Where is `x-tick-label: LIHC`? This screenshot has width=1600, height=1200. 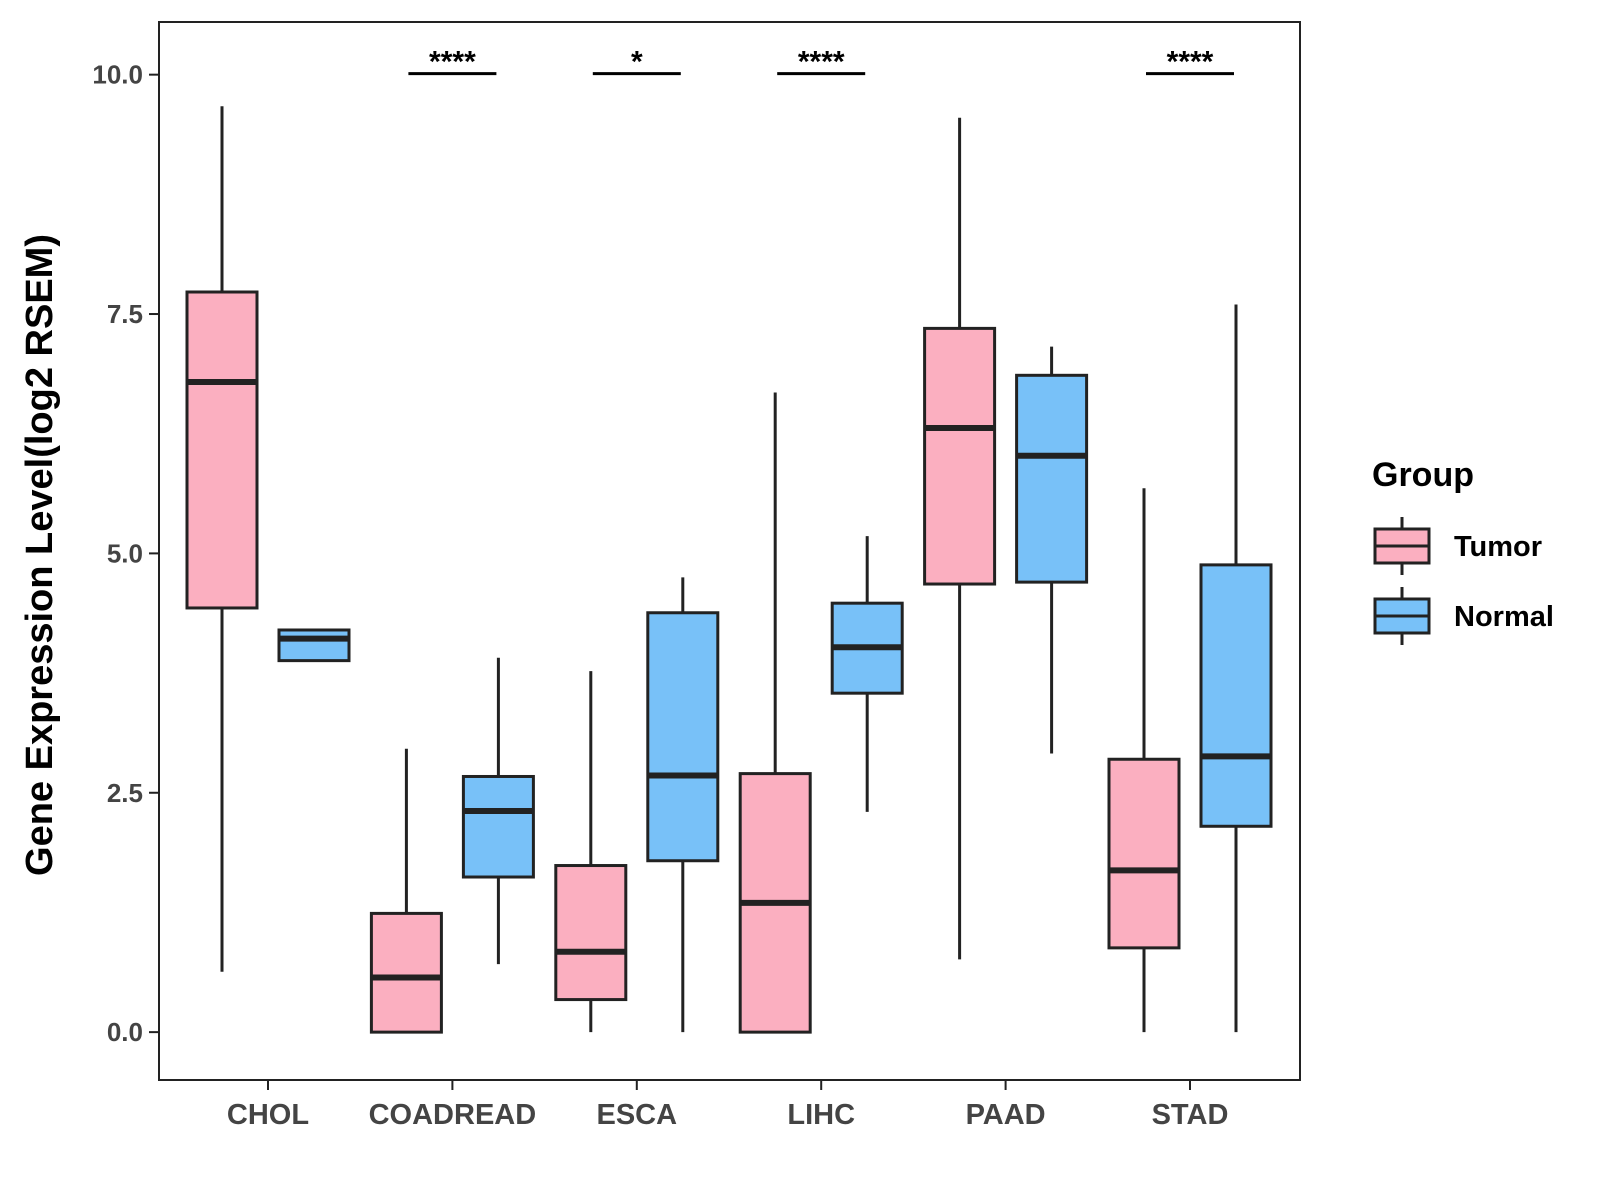
x-tick-label: LIHC is located at coordinates (821, 1115).